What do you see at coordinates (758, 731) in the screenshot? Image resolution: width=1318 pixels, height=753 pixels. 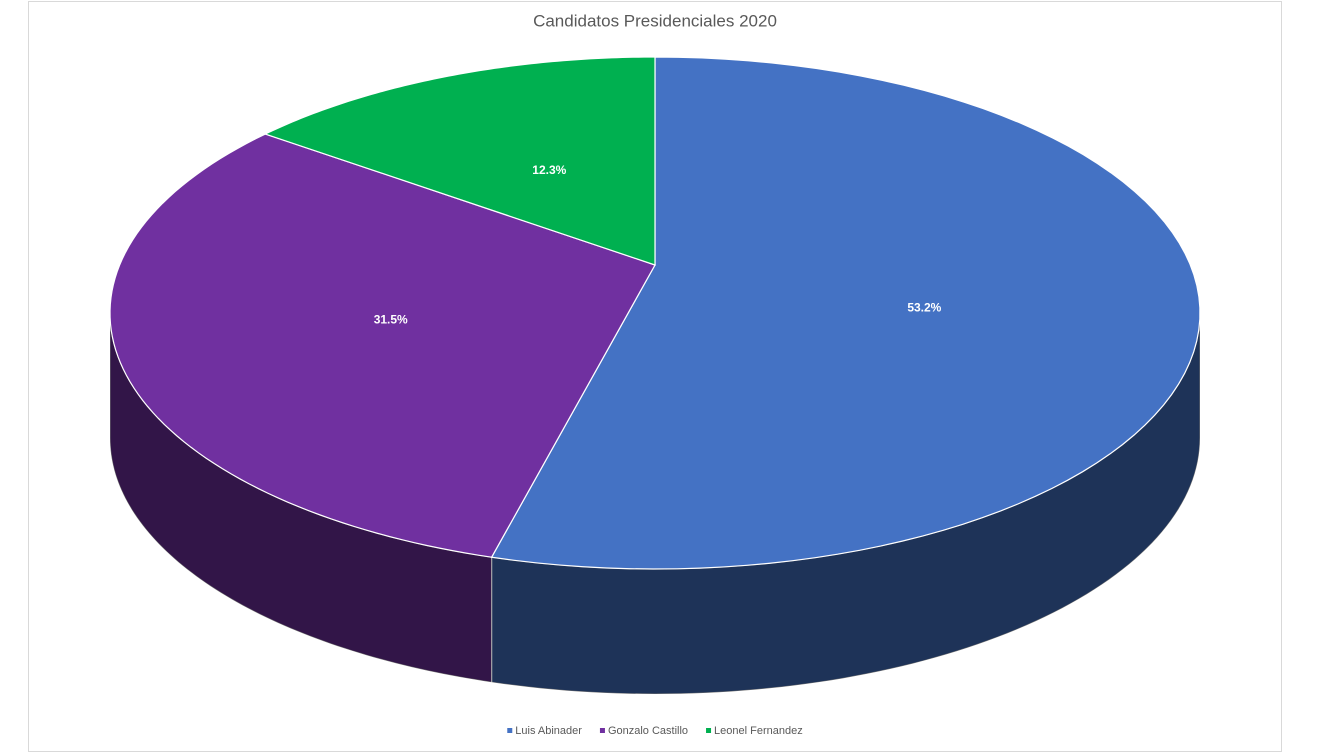 I see `legend-label: Leonel Fernandez` at bounding box center [758, 731].